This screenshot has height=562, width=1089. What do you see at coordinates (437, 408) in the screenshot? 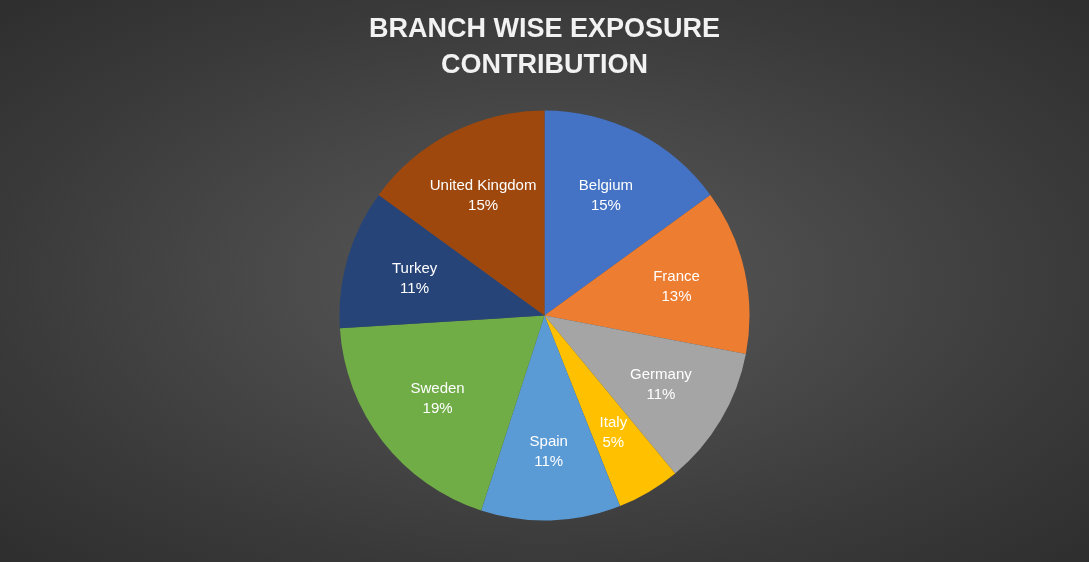
I see `data-label: 19%` at bounding box center [437, 408].